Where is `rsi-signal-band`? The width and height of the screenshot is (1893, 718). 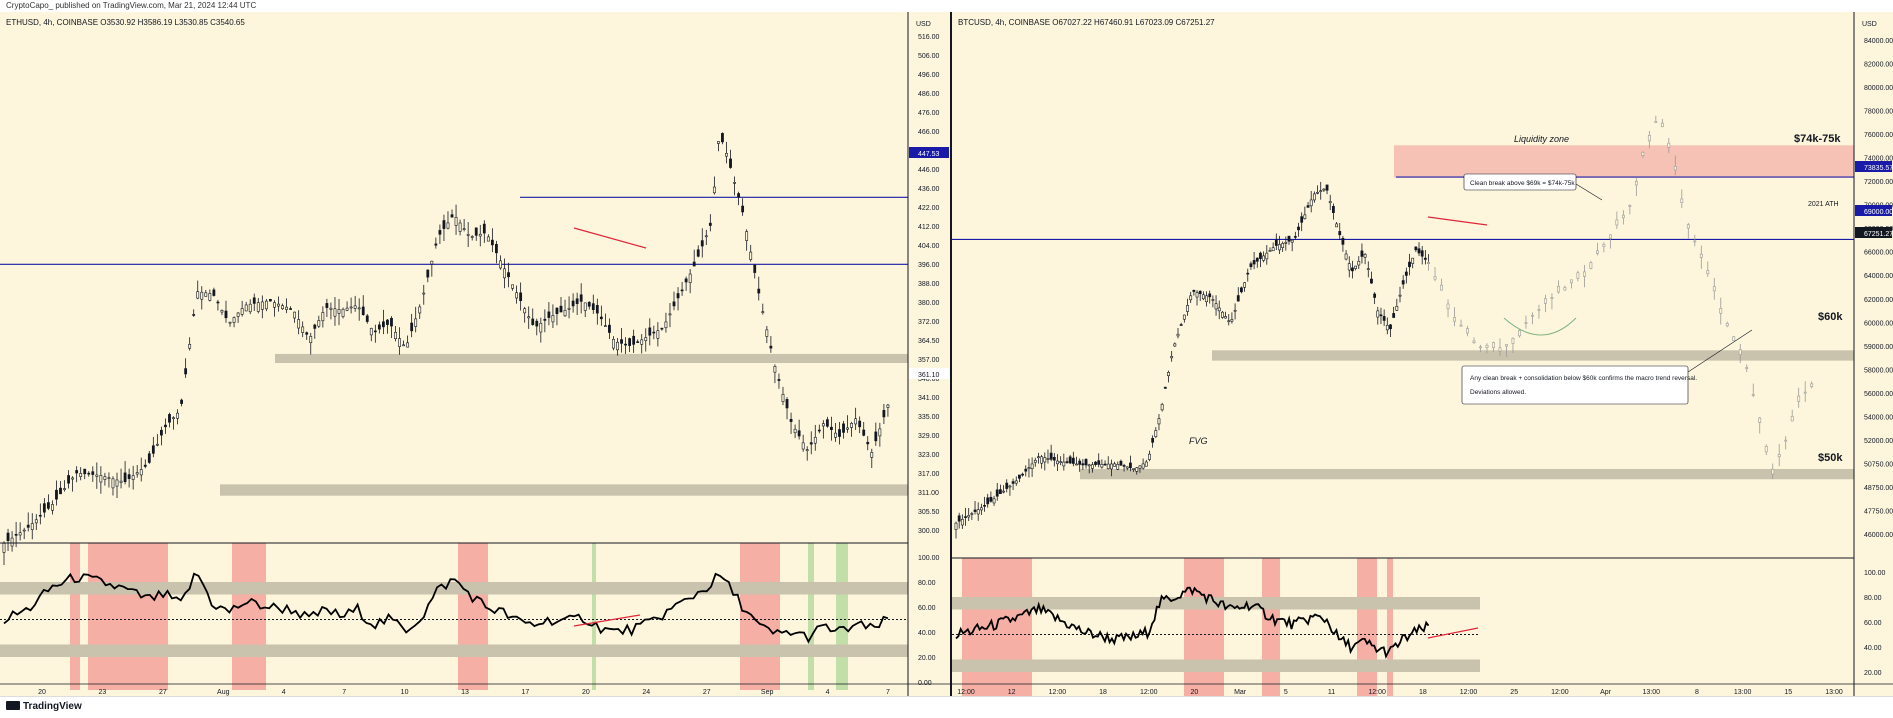
rsi-signal-band is located at coordinates (594, 616).